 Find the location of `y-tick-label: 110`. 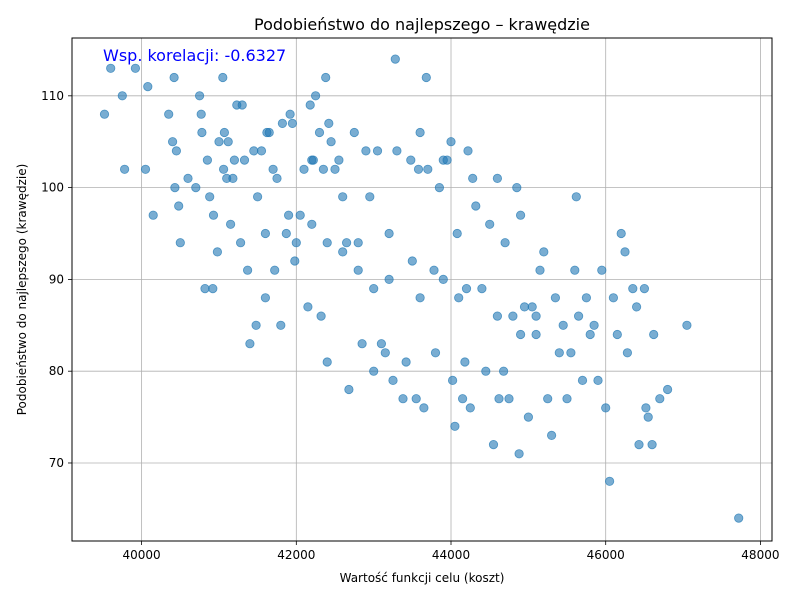

y-tick-label: 110 is located at coordinates (52, 96).